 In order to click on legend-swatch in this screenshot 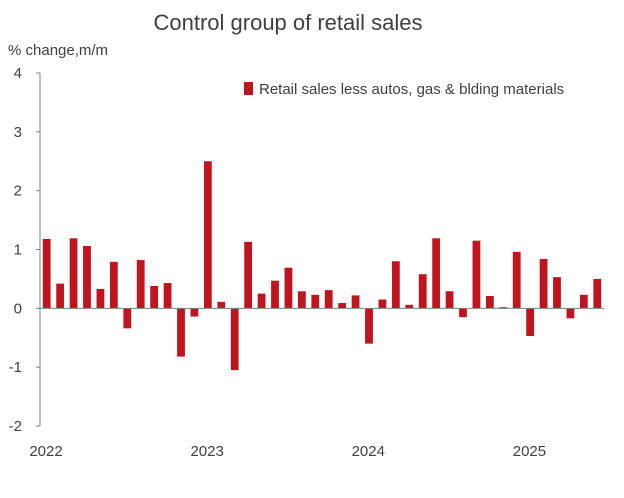, I will do `click(248, 88)`.